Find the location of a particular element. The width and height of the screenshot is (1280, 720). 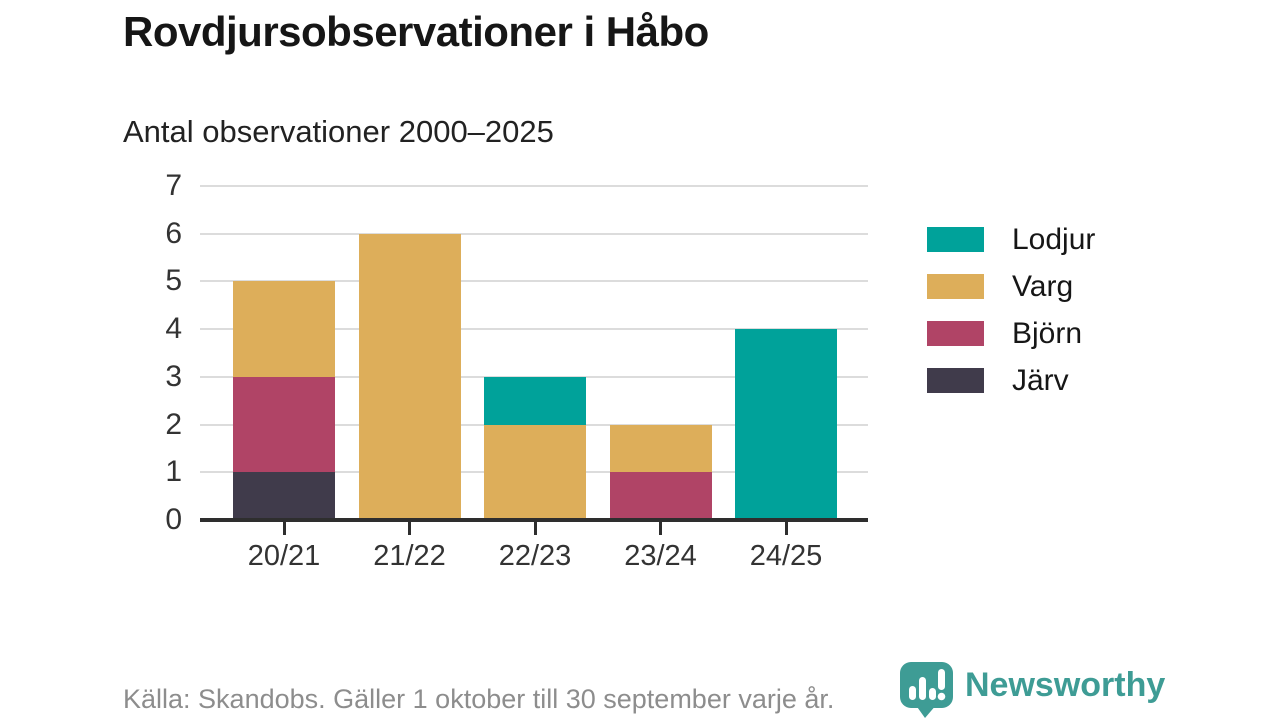

legend: Lodjur Varg Björn Järv is located at coordinates (1011, 310).